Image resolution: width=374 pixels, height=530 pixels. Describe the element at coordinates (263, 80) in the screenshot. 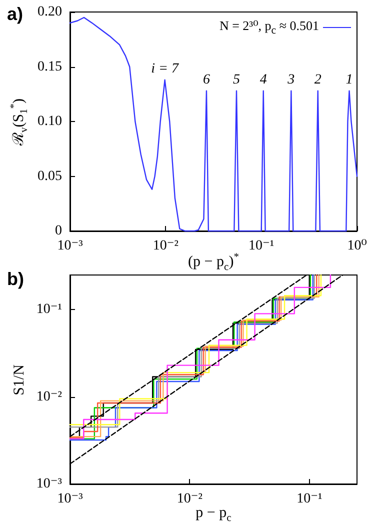

I see `annotation: 4` at that location.